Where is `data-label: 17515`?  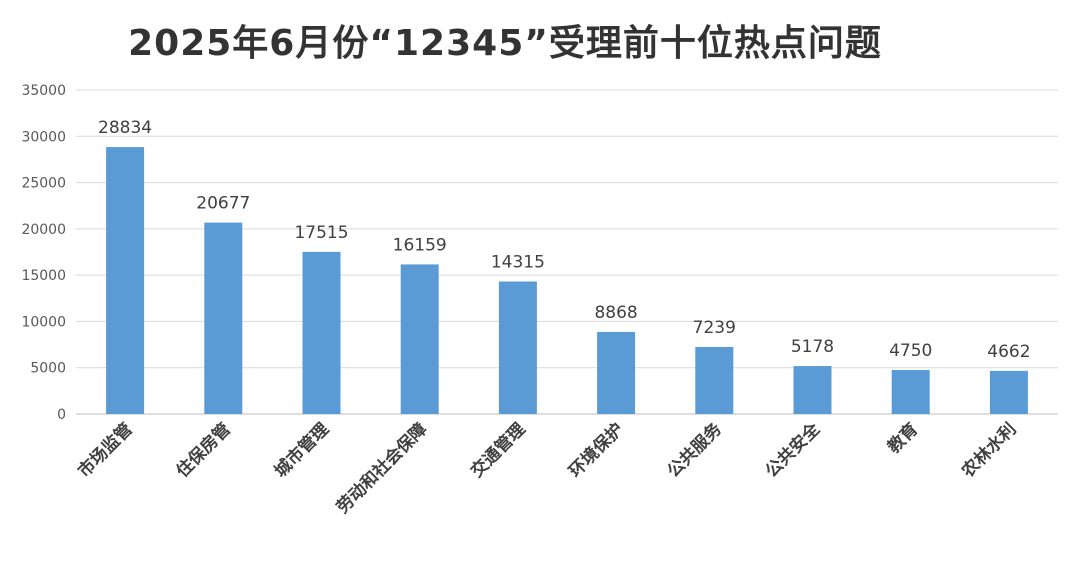
data-label: 17515 is located at coordinates (321, 233).